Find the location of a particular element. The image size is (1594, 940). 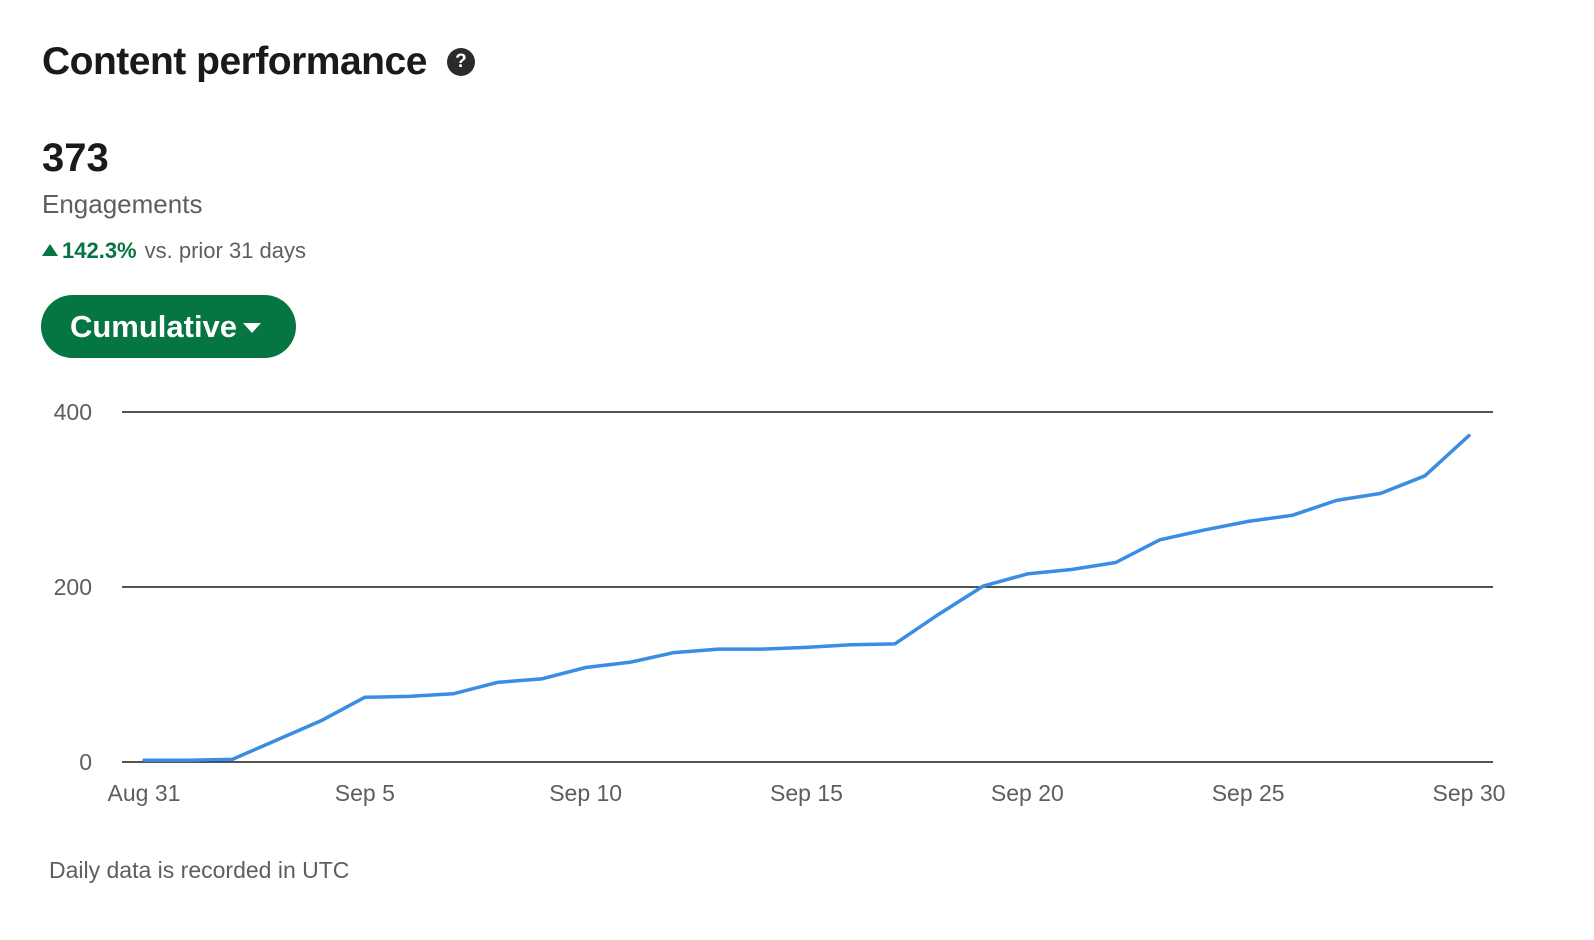

trend-percent: 142.3% is located at coordinates (99, 250).